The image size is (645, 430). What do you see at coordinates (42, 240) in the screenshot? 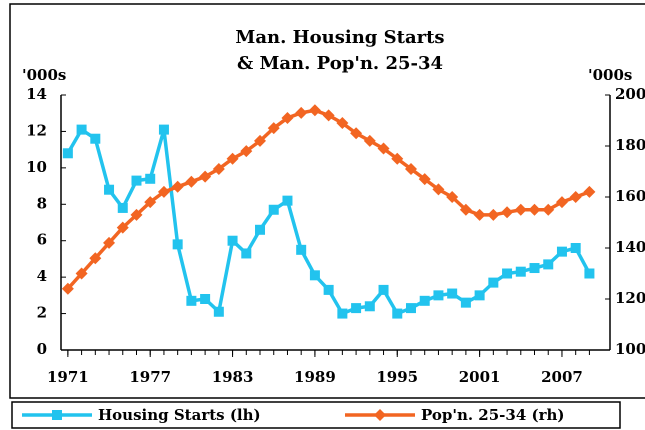
I see `y-tick-label: 6` at bounding box center [42, 240].